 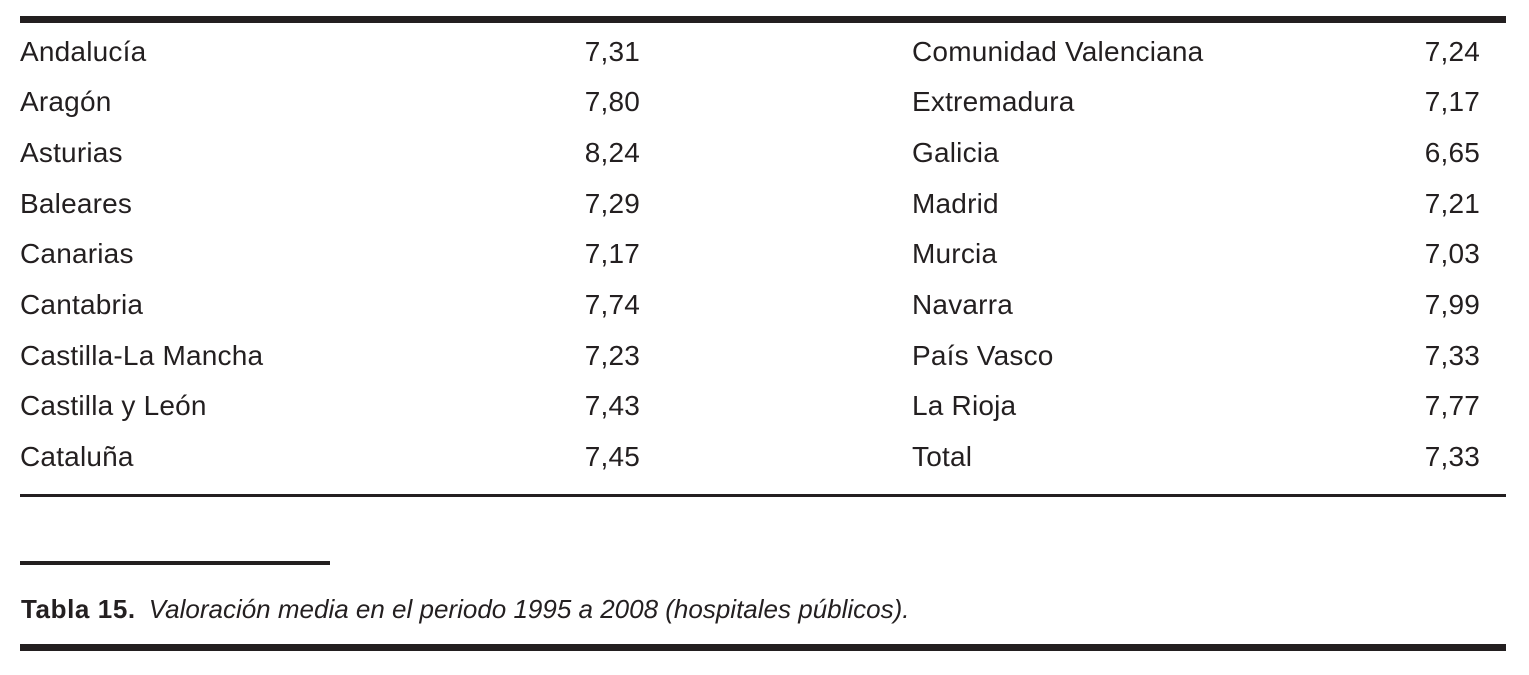 I want to click on region-name-left: Andalucía, so click(x=83, y=51).